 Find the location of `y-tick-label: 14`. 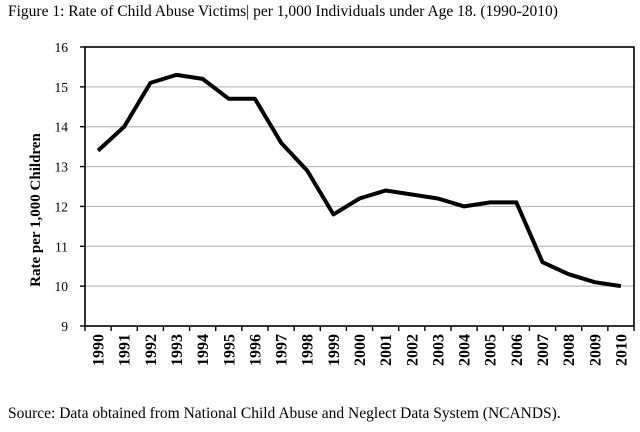

y-tick-label: 14 is located at coordinates (62, 127).